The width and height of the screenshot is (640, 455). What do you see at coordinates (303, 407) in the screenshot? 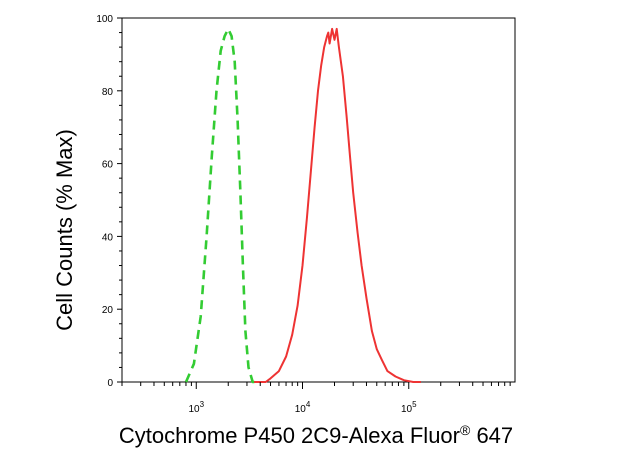
I see `x-tick-label: 10⁴` at bounding box center [303, 407].